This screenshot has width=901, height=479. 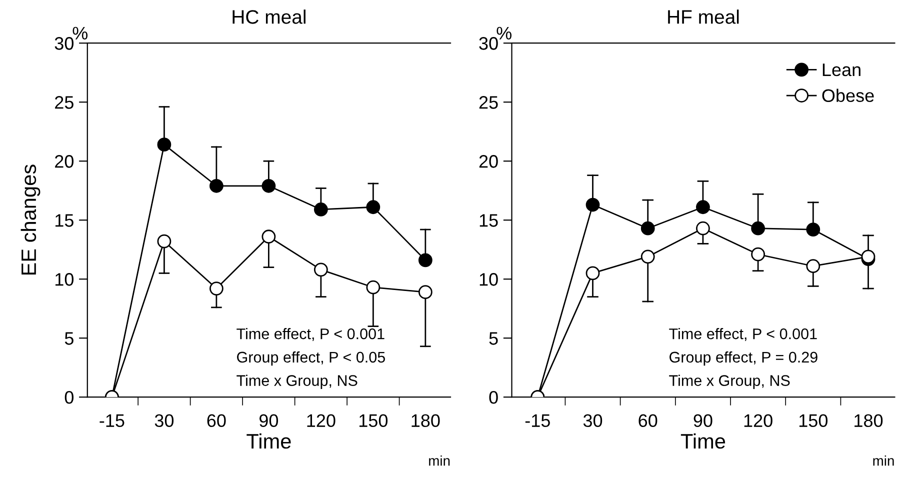 I want to click on annotation: Group effect, P = 0.29, so click(x=744, y=358).